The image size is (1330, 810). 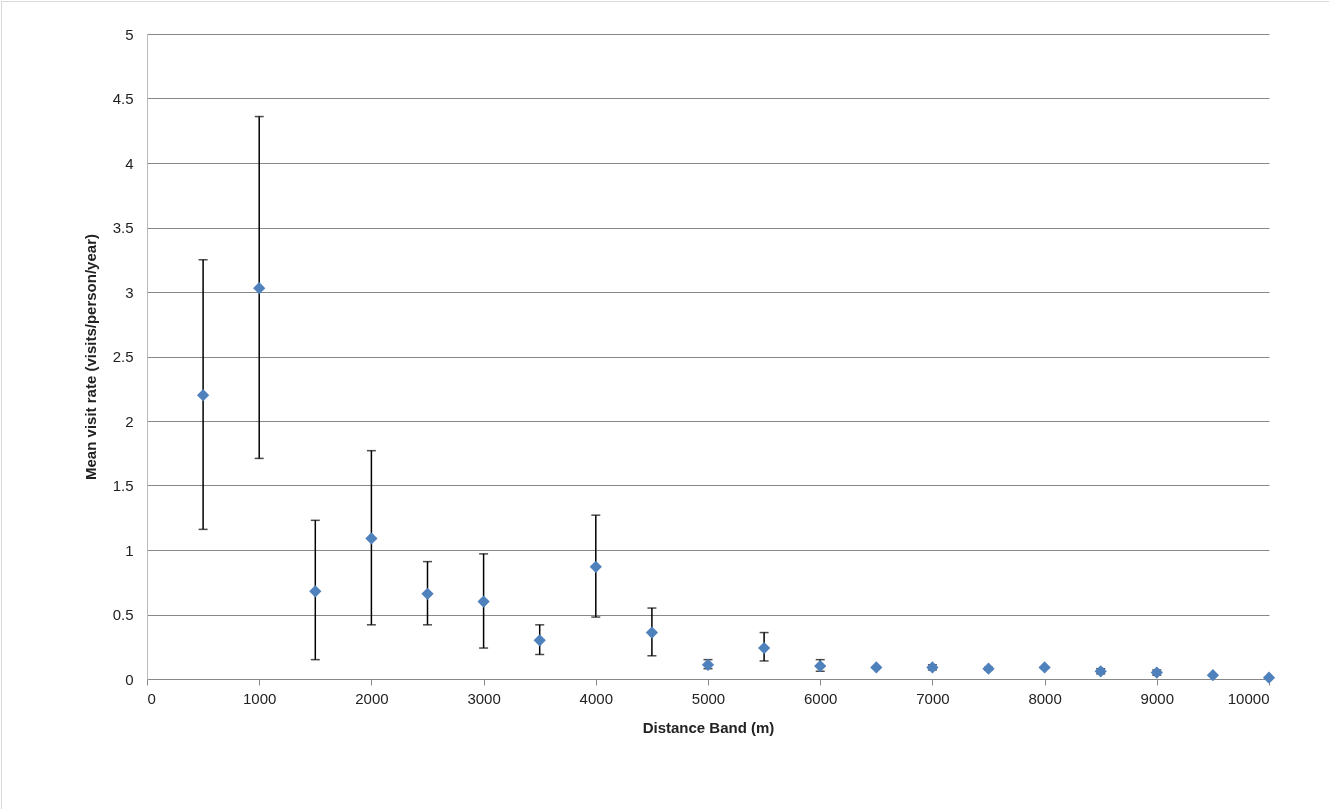 I want to click on y-tick-label: 4, so click(x=129, y=163).